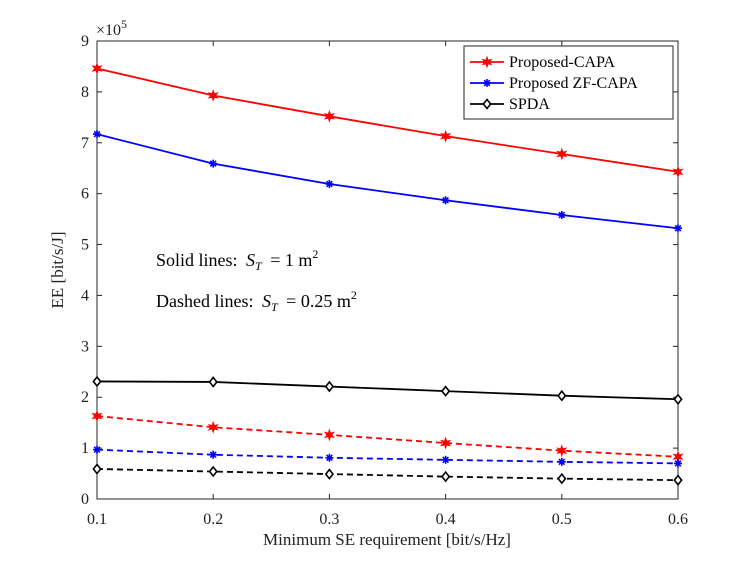  What do you see at coordinates (85, 499) in the screenshot?
I see `y-tick-label: 0` at bounding box center [85, 499].